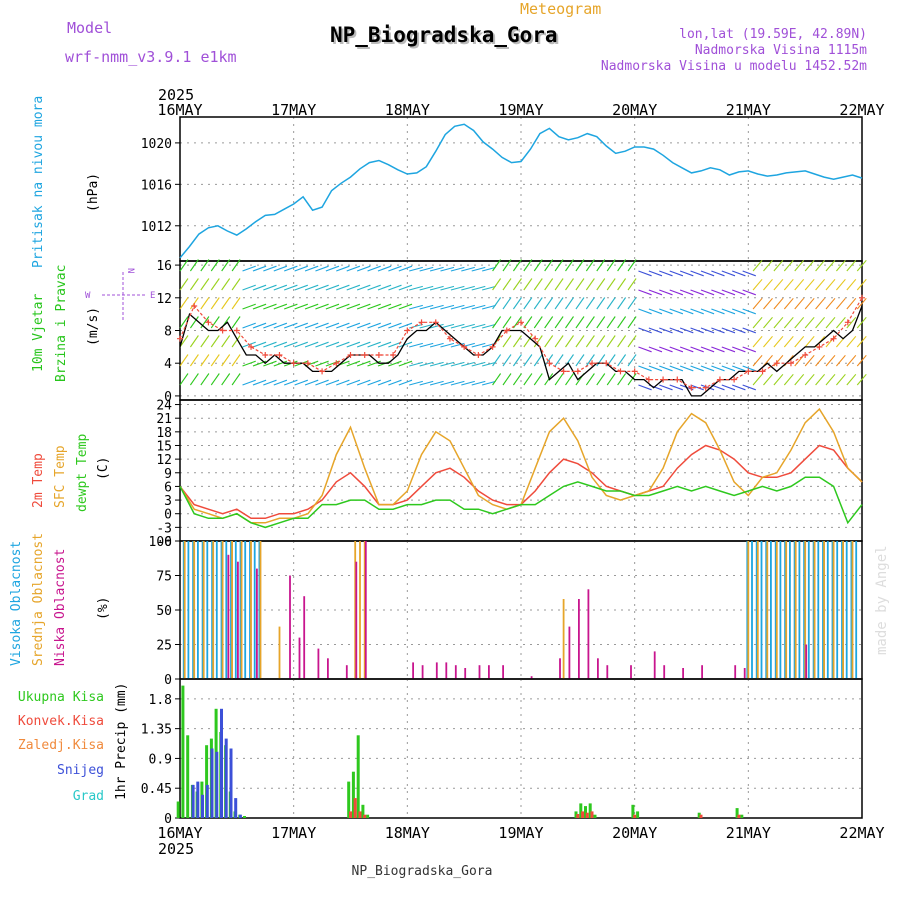  I want to click on temp-dew-label: dewpt Temp, so click(82, 473).